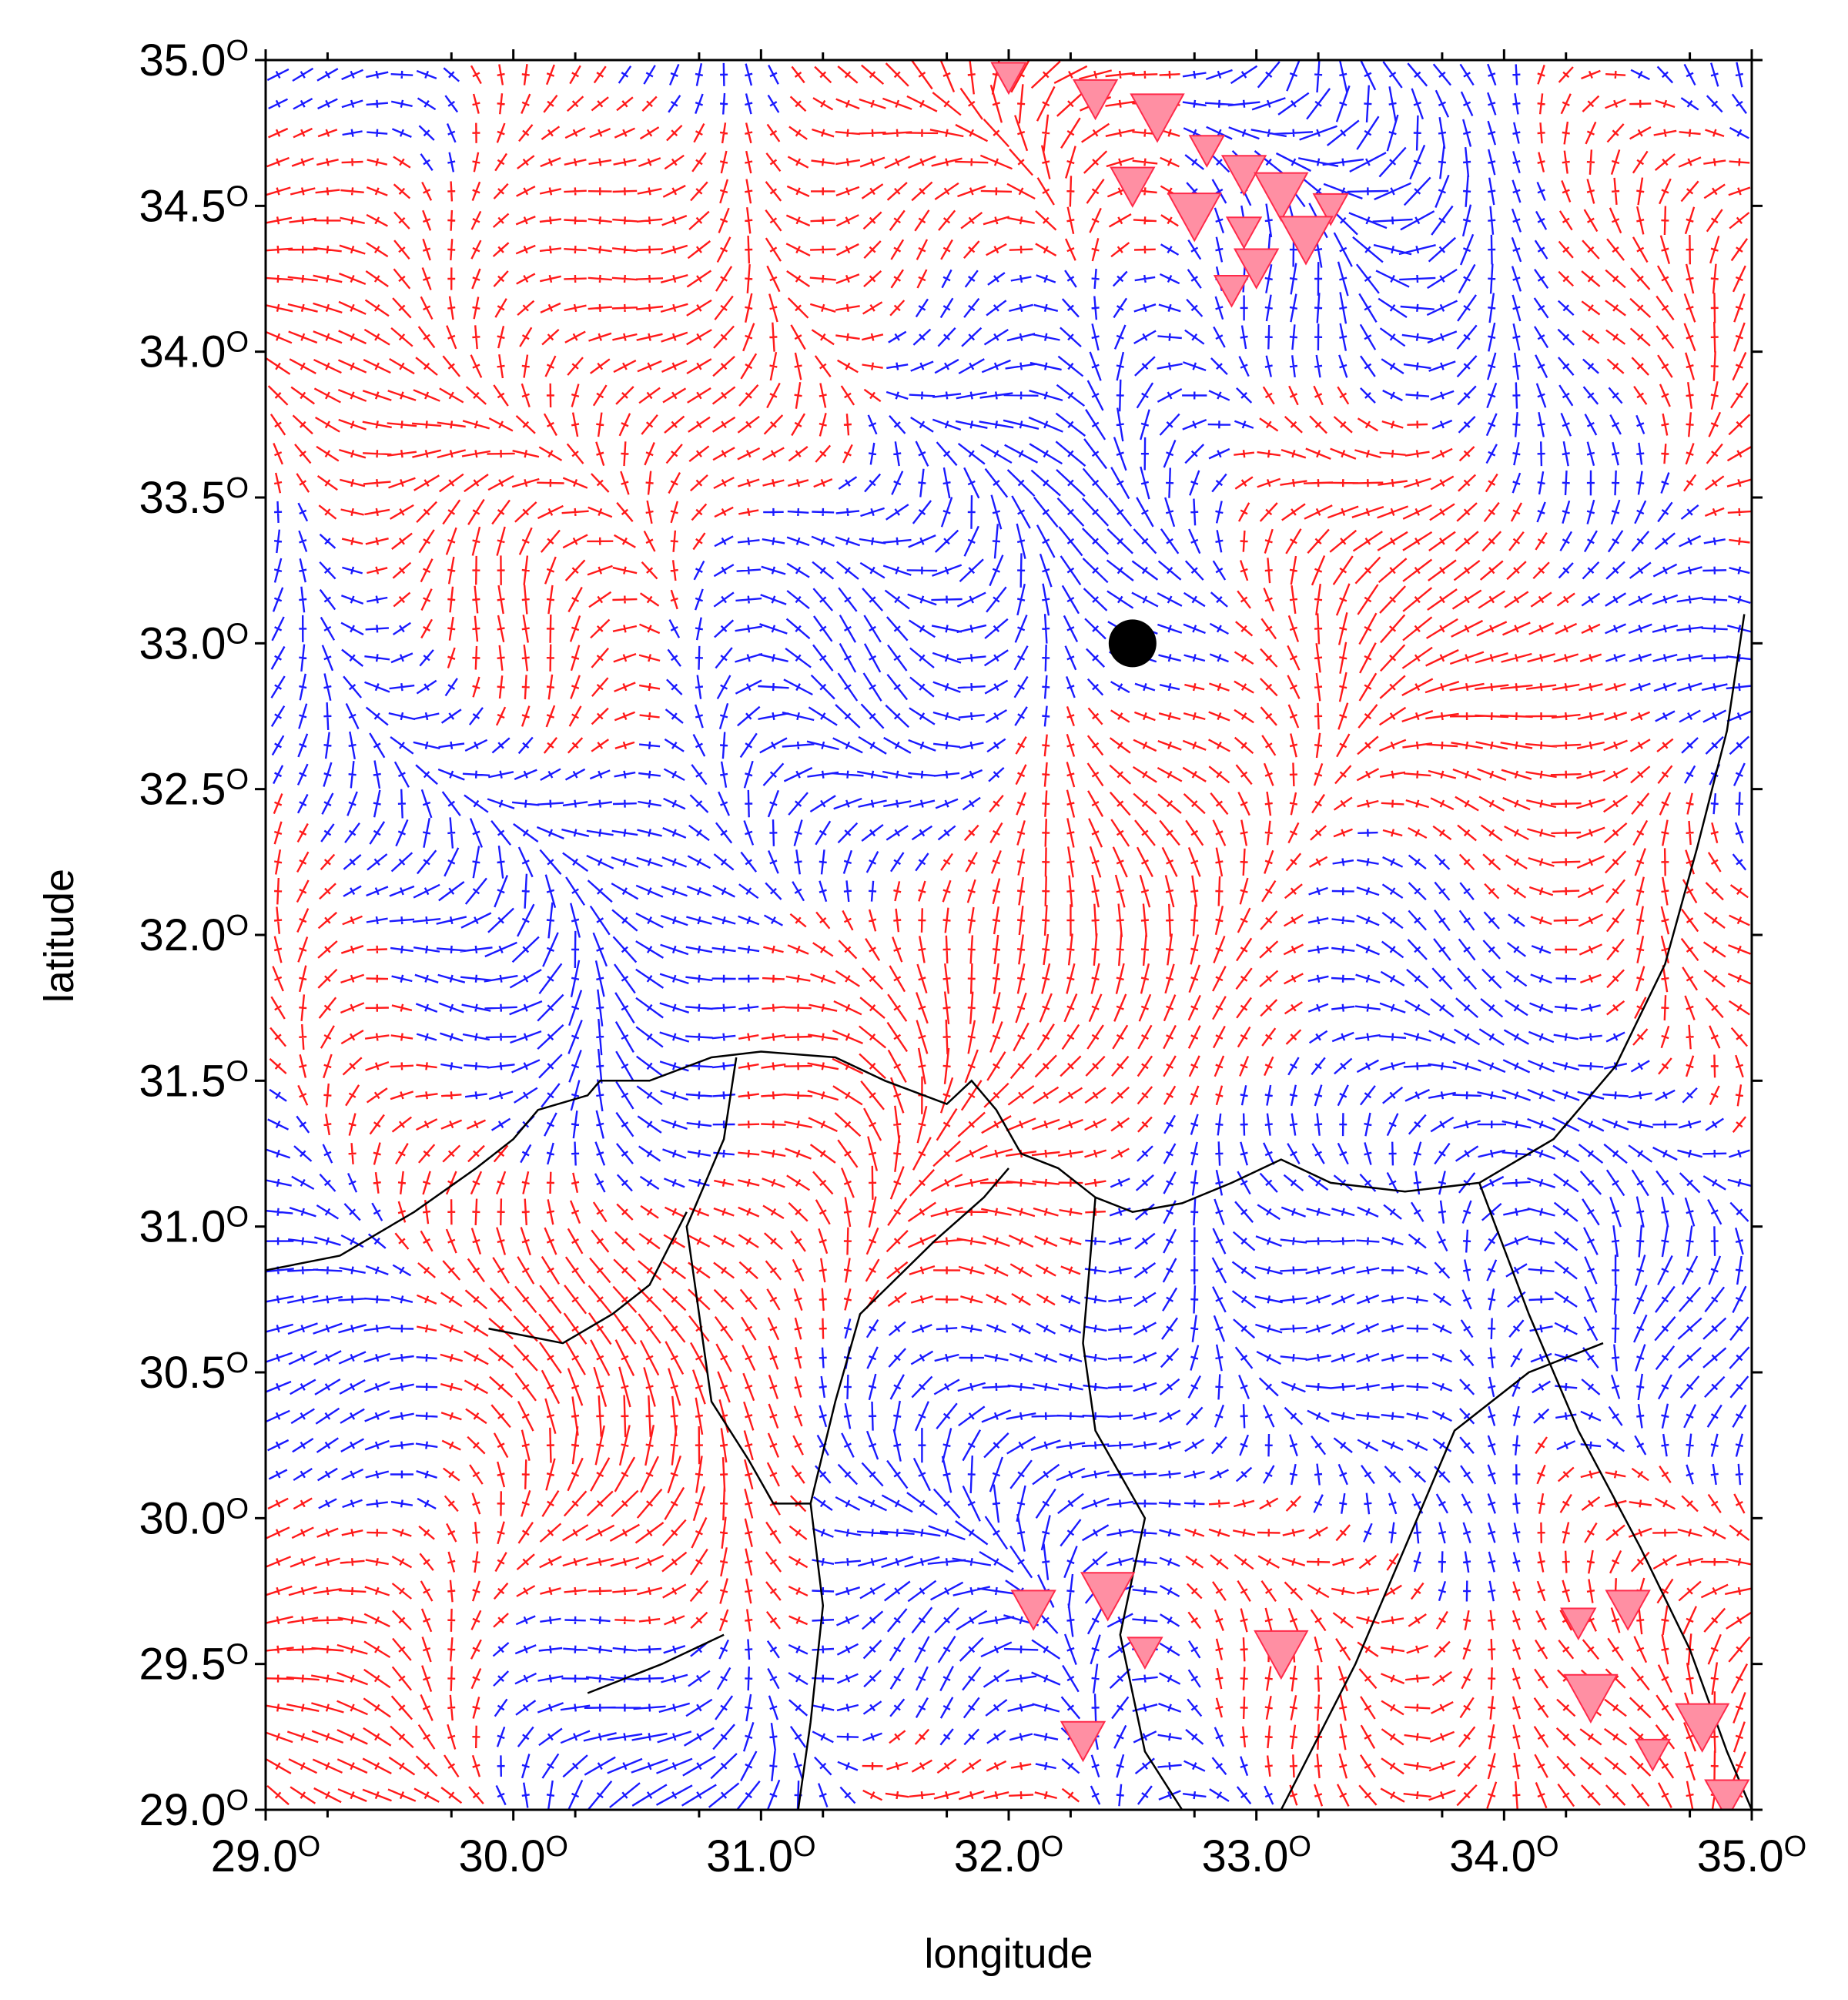  What do you see at coordinates (1442, 1576) in the screenshot?
I see `inner-border-east` at bounding box center [1442, 1576].